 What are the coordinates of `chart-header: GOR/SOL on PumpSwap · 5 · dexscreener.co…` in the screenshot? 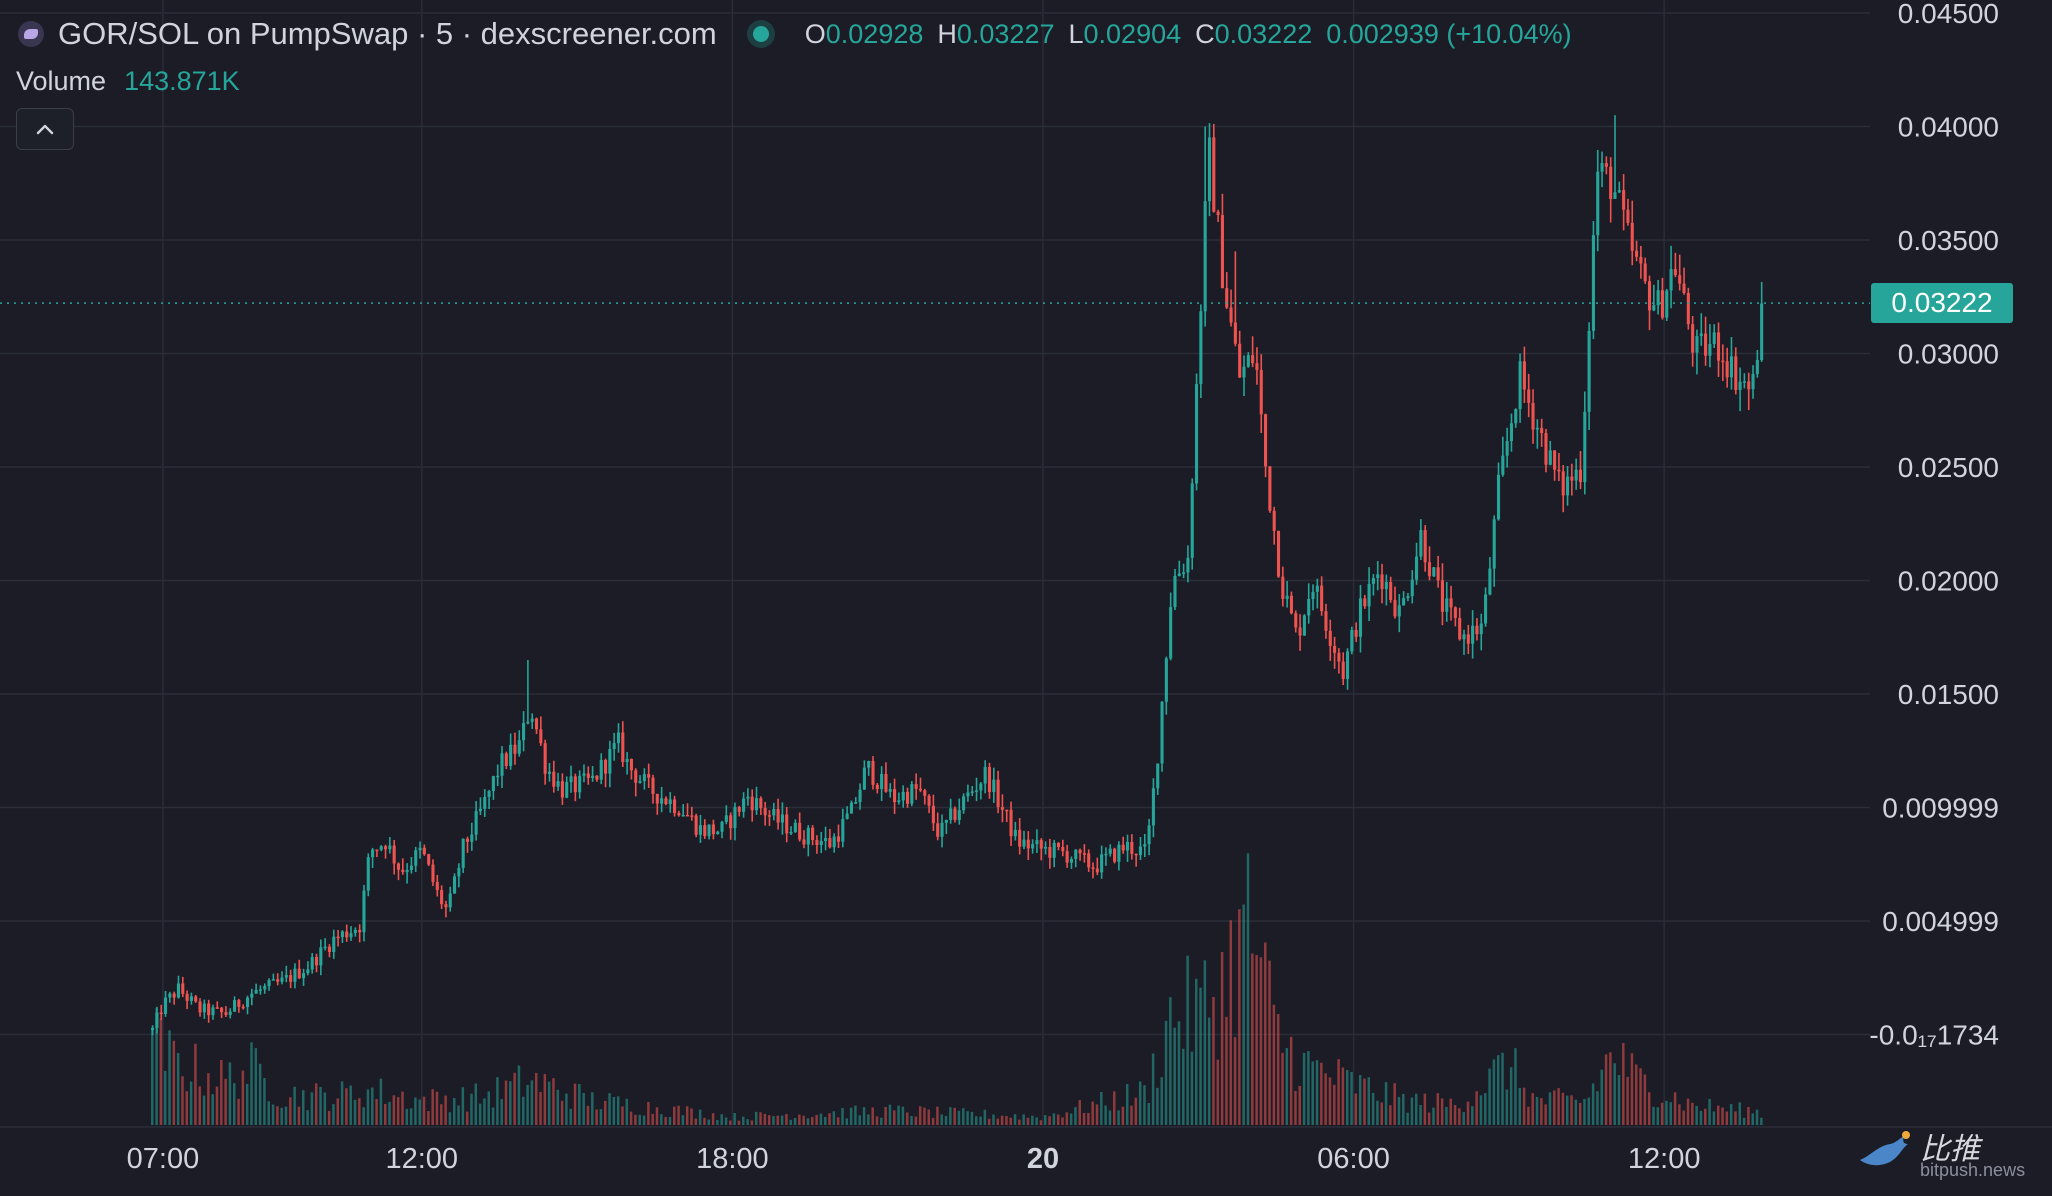 It's located at (795, 34).